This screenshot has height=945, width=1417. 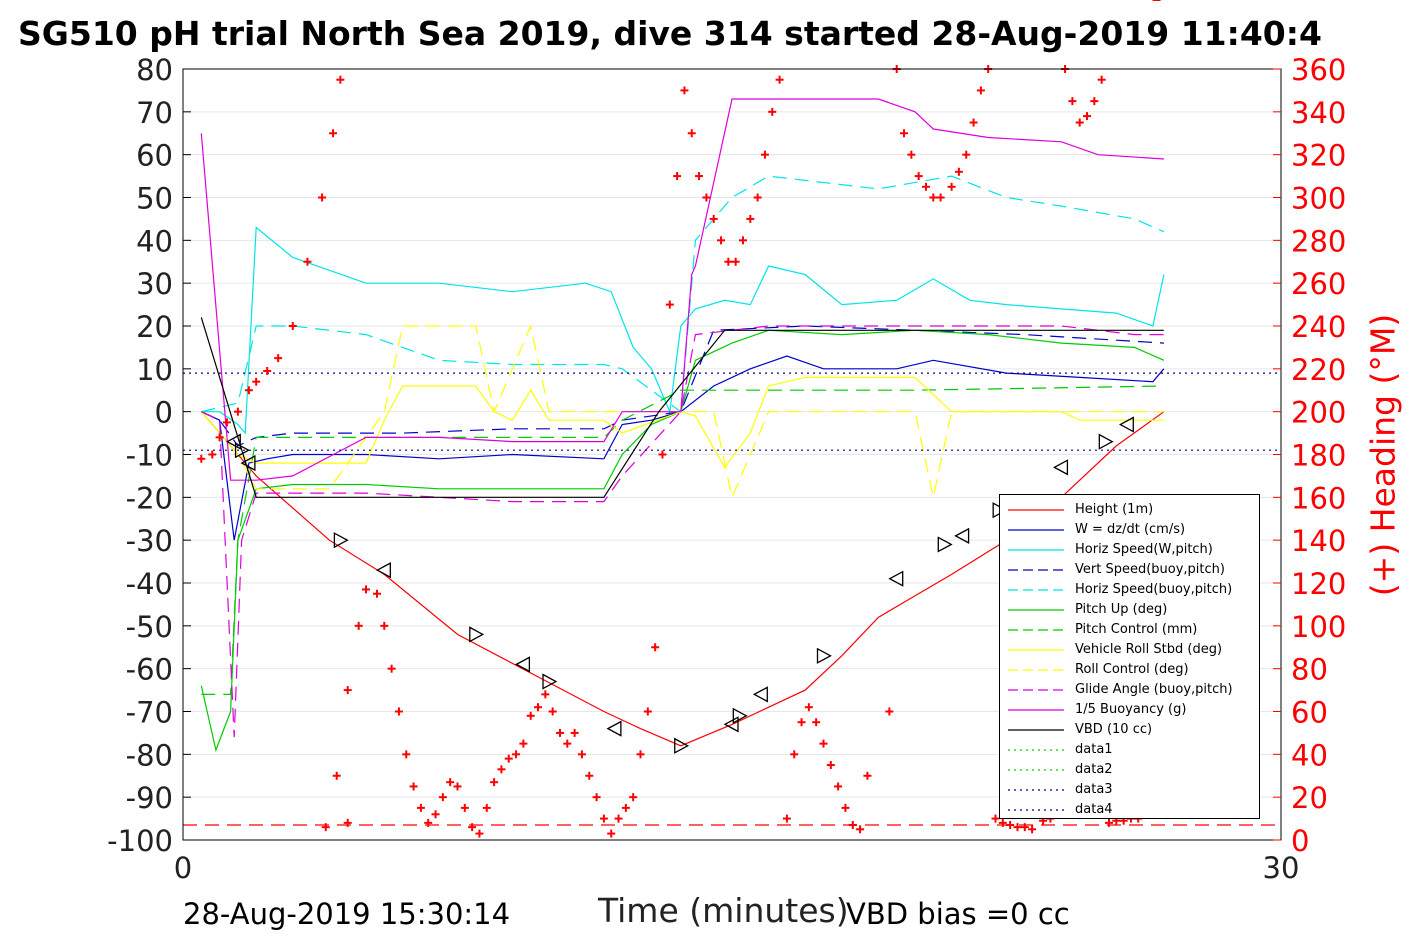 I want to click on legend-item: Horiz Speed(W,pitch), so click(x=1129, y=550).